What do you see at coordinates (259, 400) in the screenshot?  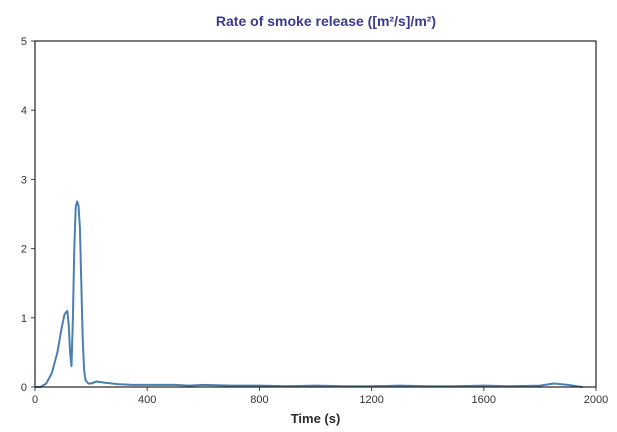 I see `x-tick-label: 800` at bounding box center [259, 400].